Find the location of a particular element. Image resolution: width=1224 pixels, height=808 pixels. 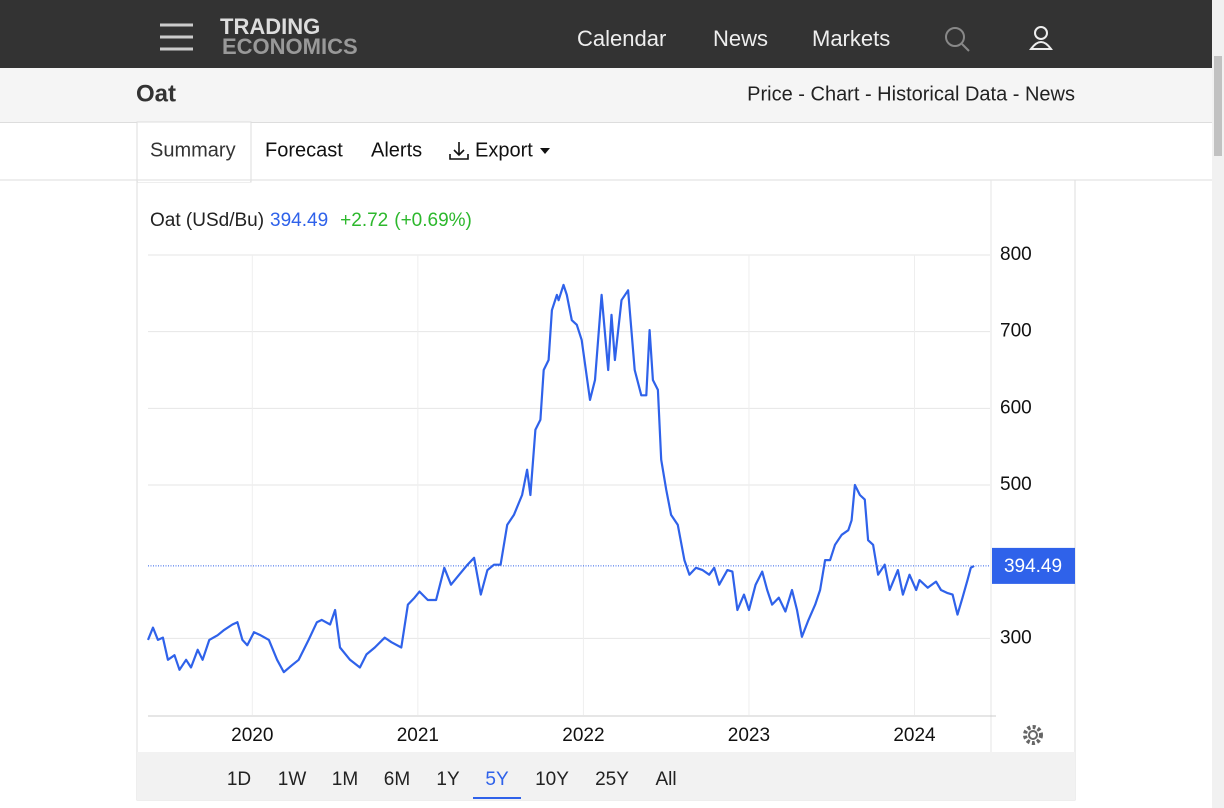

page-title: Oat is located at coordinates (156, 93).